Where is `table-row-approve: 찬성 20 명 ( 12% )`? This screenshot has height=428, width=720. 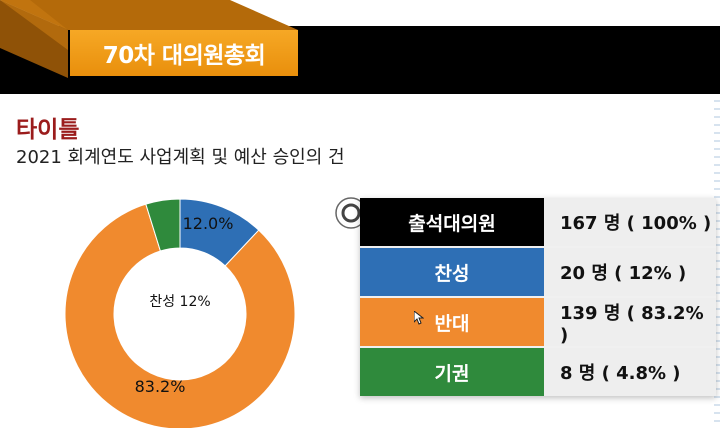
table-row-approve: 찬성 20 명 ( 12% ) is located at coordinates (538, 272).